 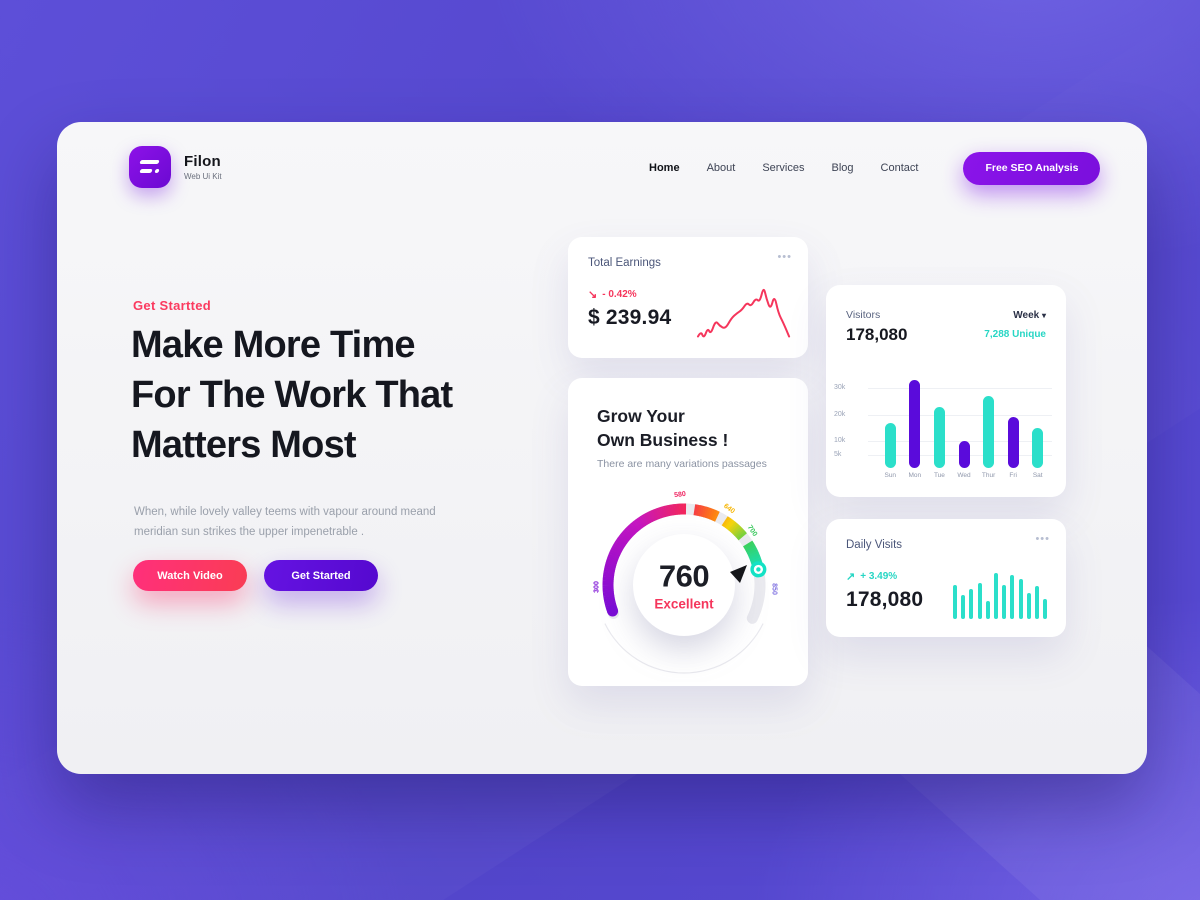 What do you see at coordinates (1037, 475) in the screenshot?
I see `x-axis-label: Sat` at bounding box center [1037, 475].